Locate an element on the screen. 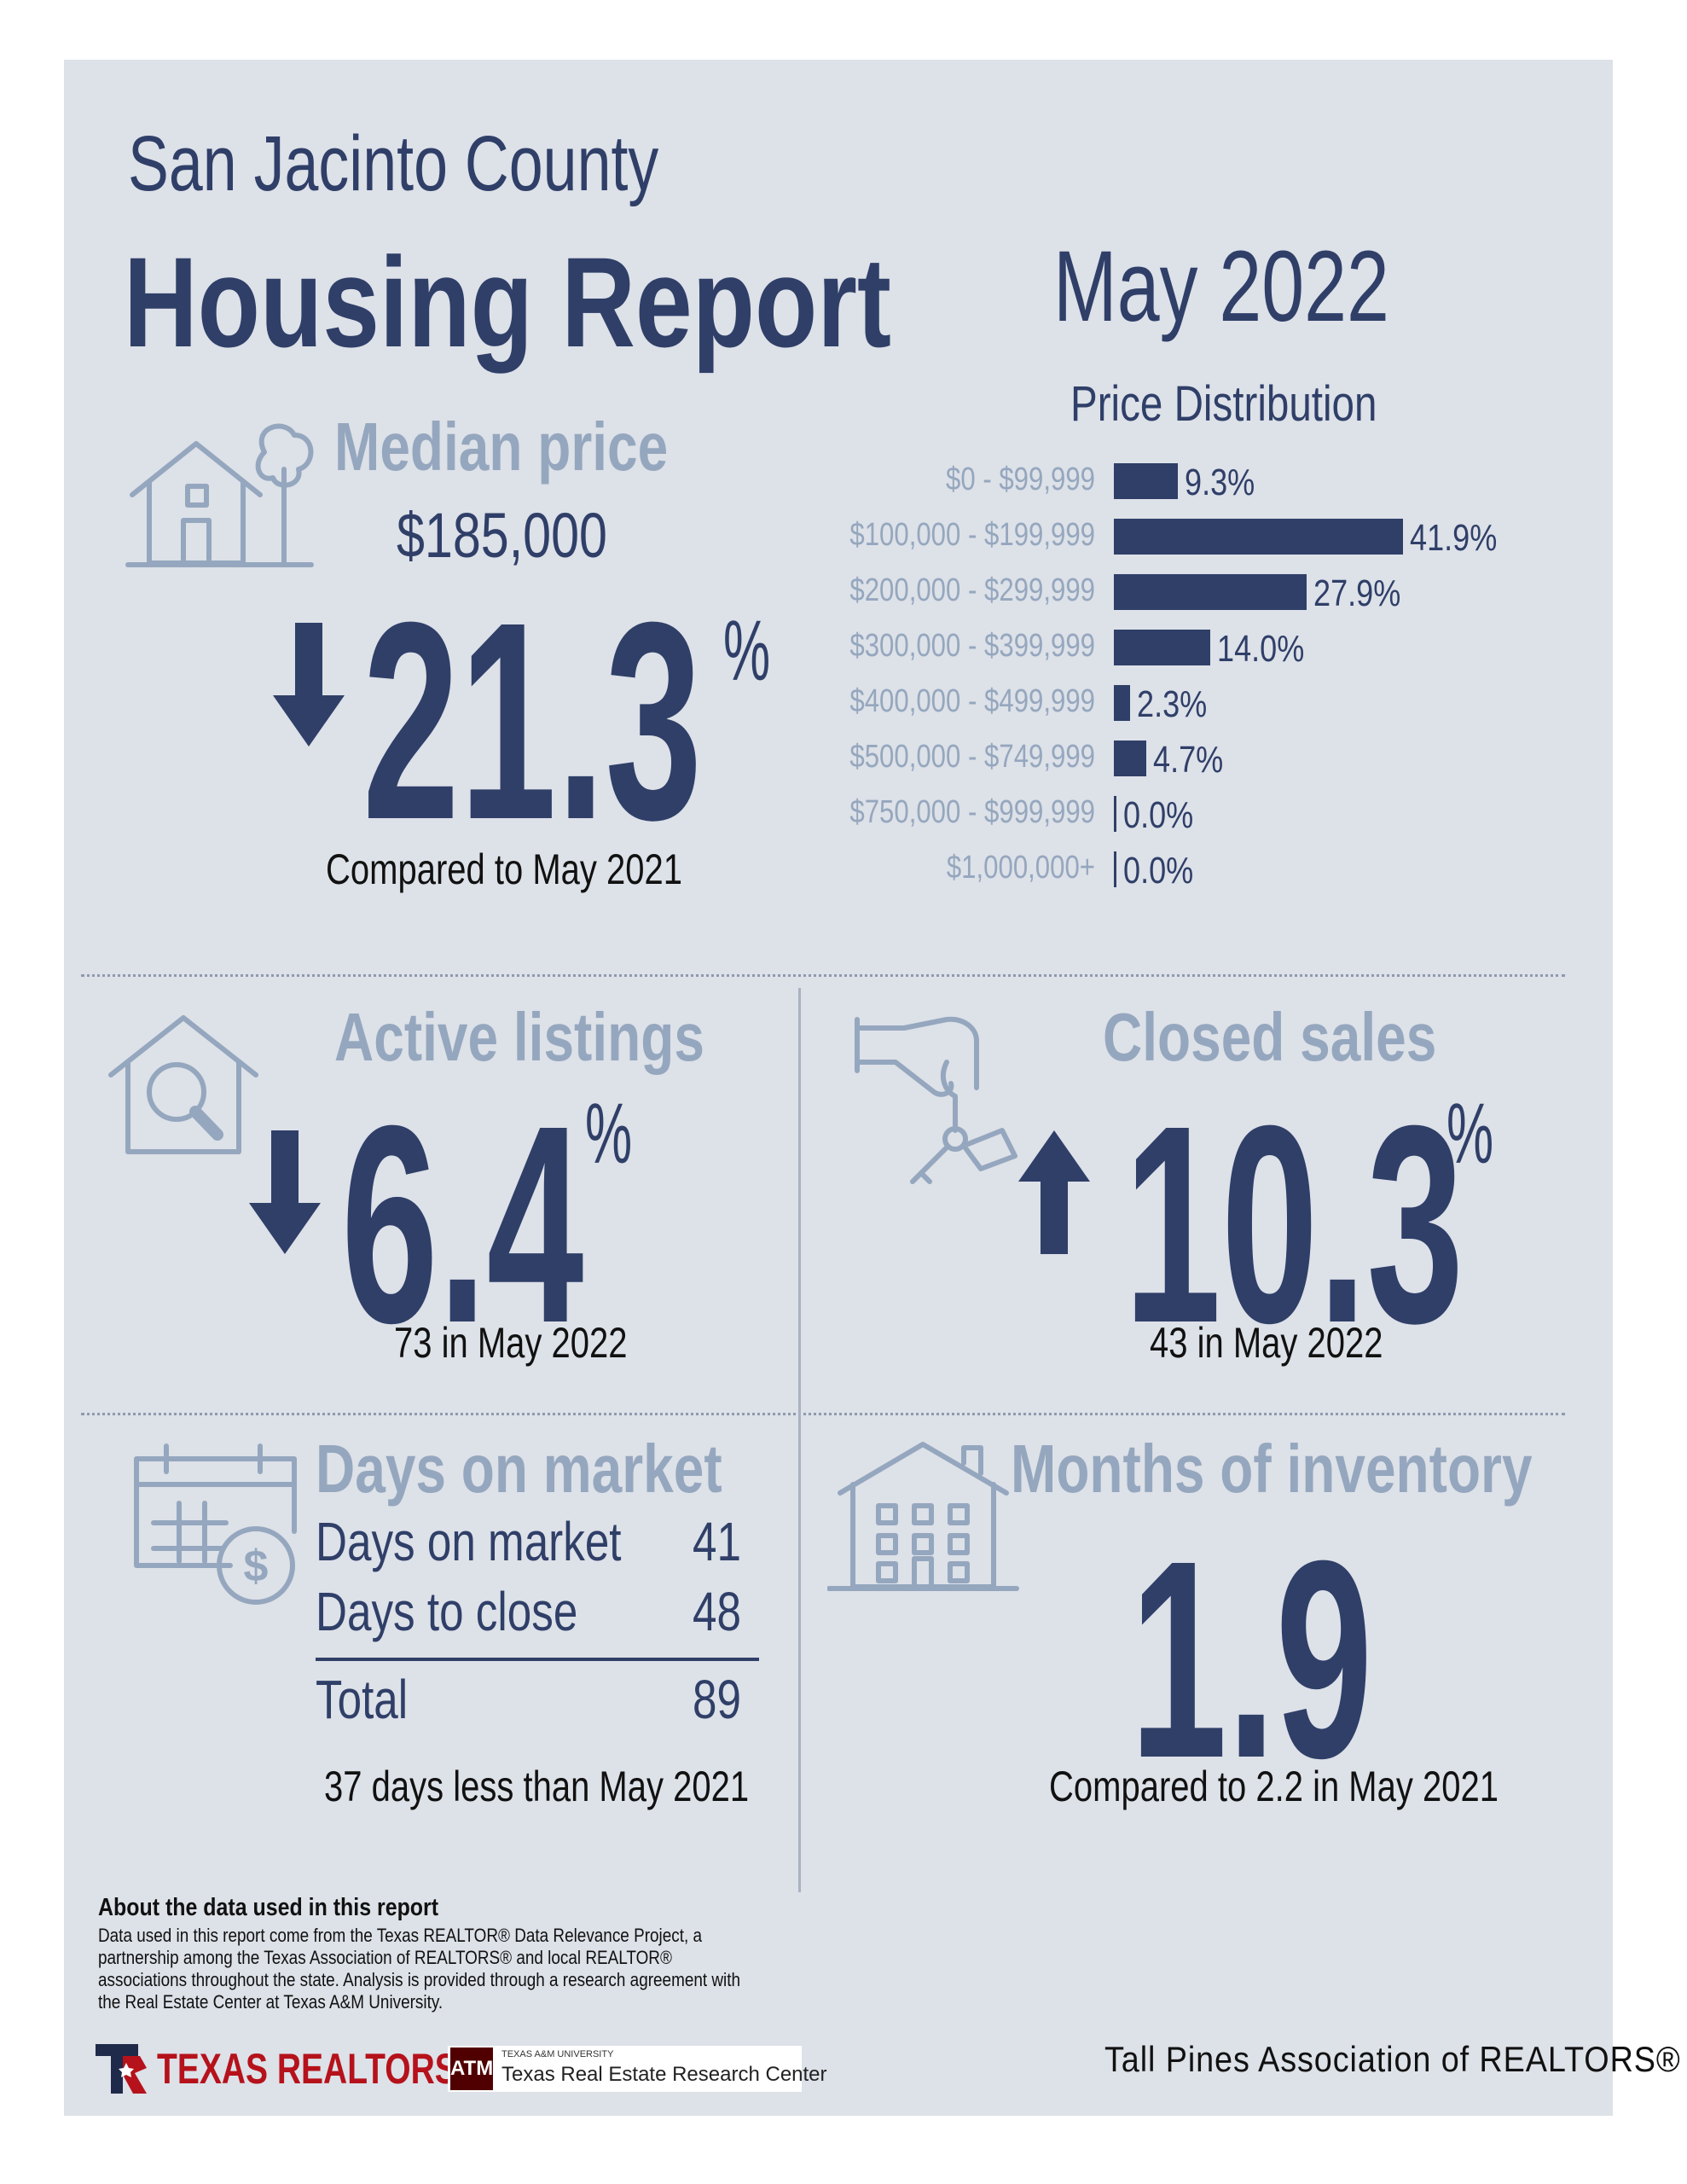 Image resolution: width=1687 pixels, height=2184 pixels. days-on-market-row-value: 41 is located at coordinates (717, 1541).